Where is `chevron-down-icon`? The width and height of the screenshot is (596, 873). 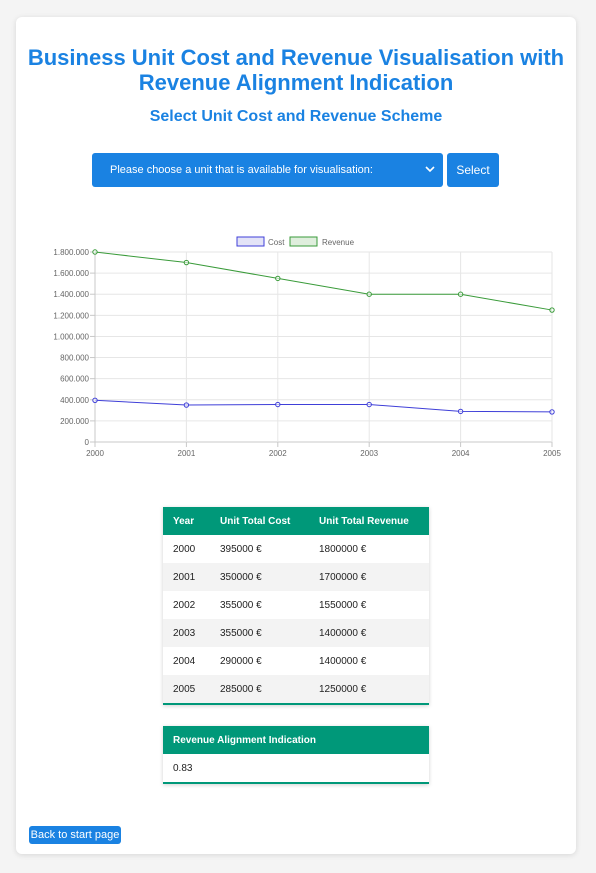
chevron-down-icon is located at coordinates (430, 177).